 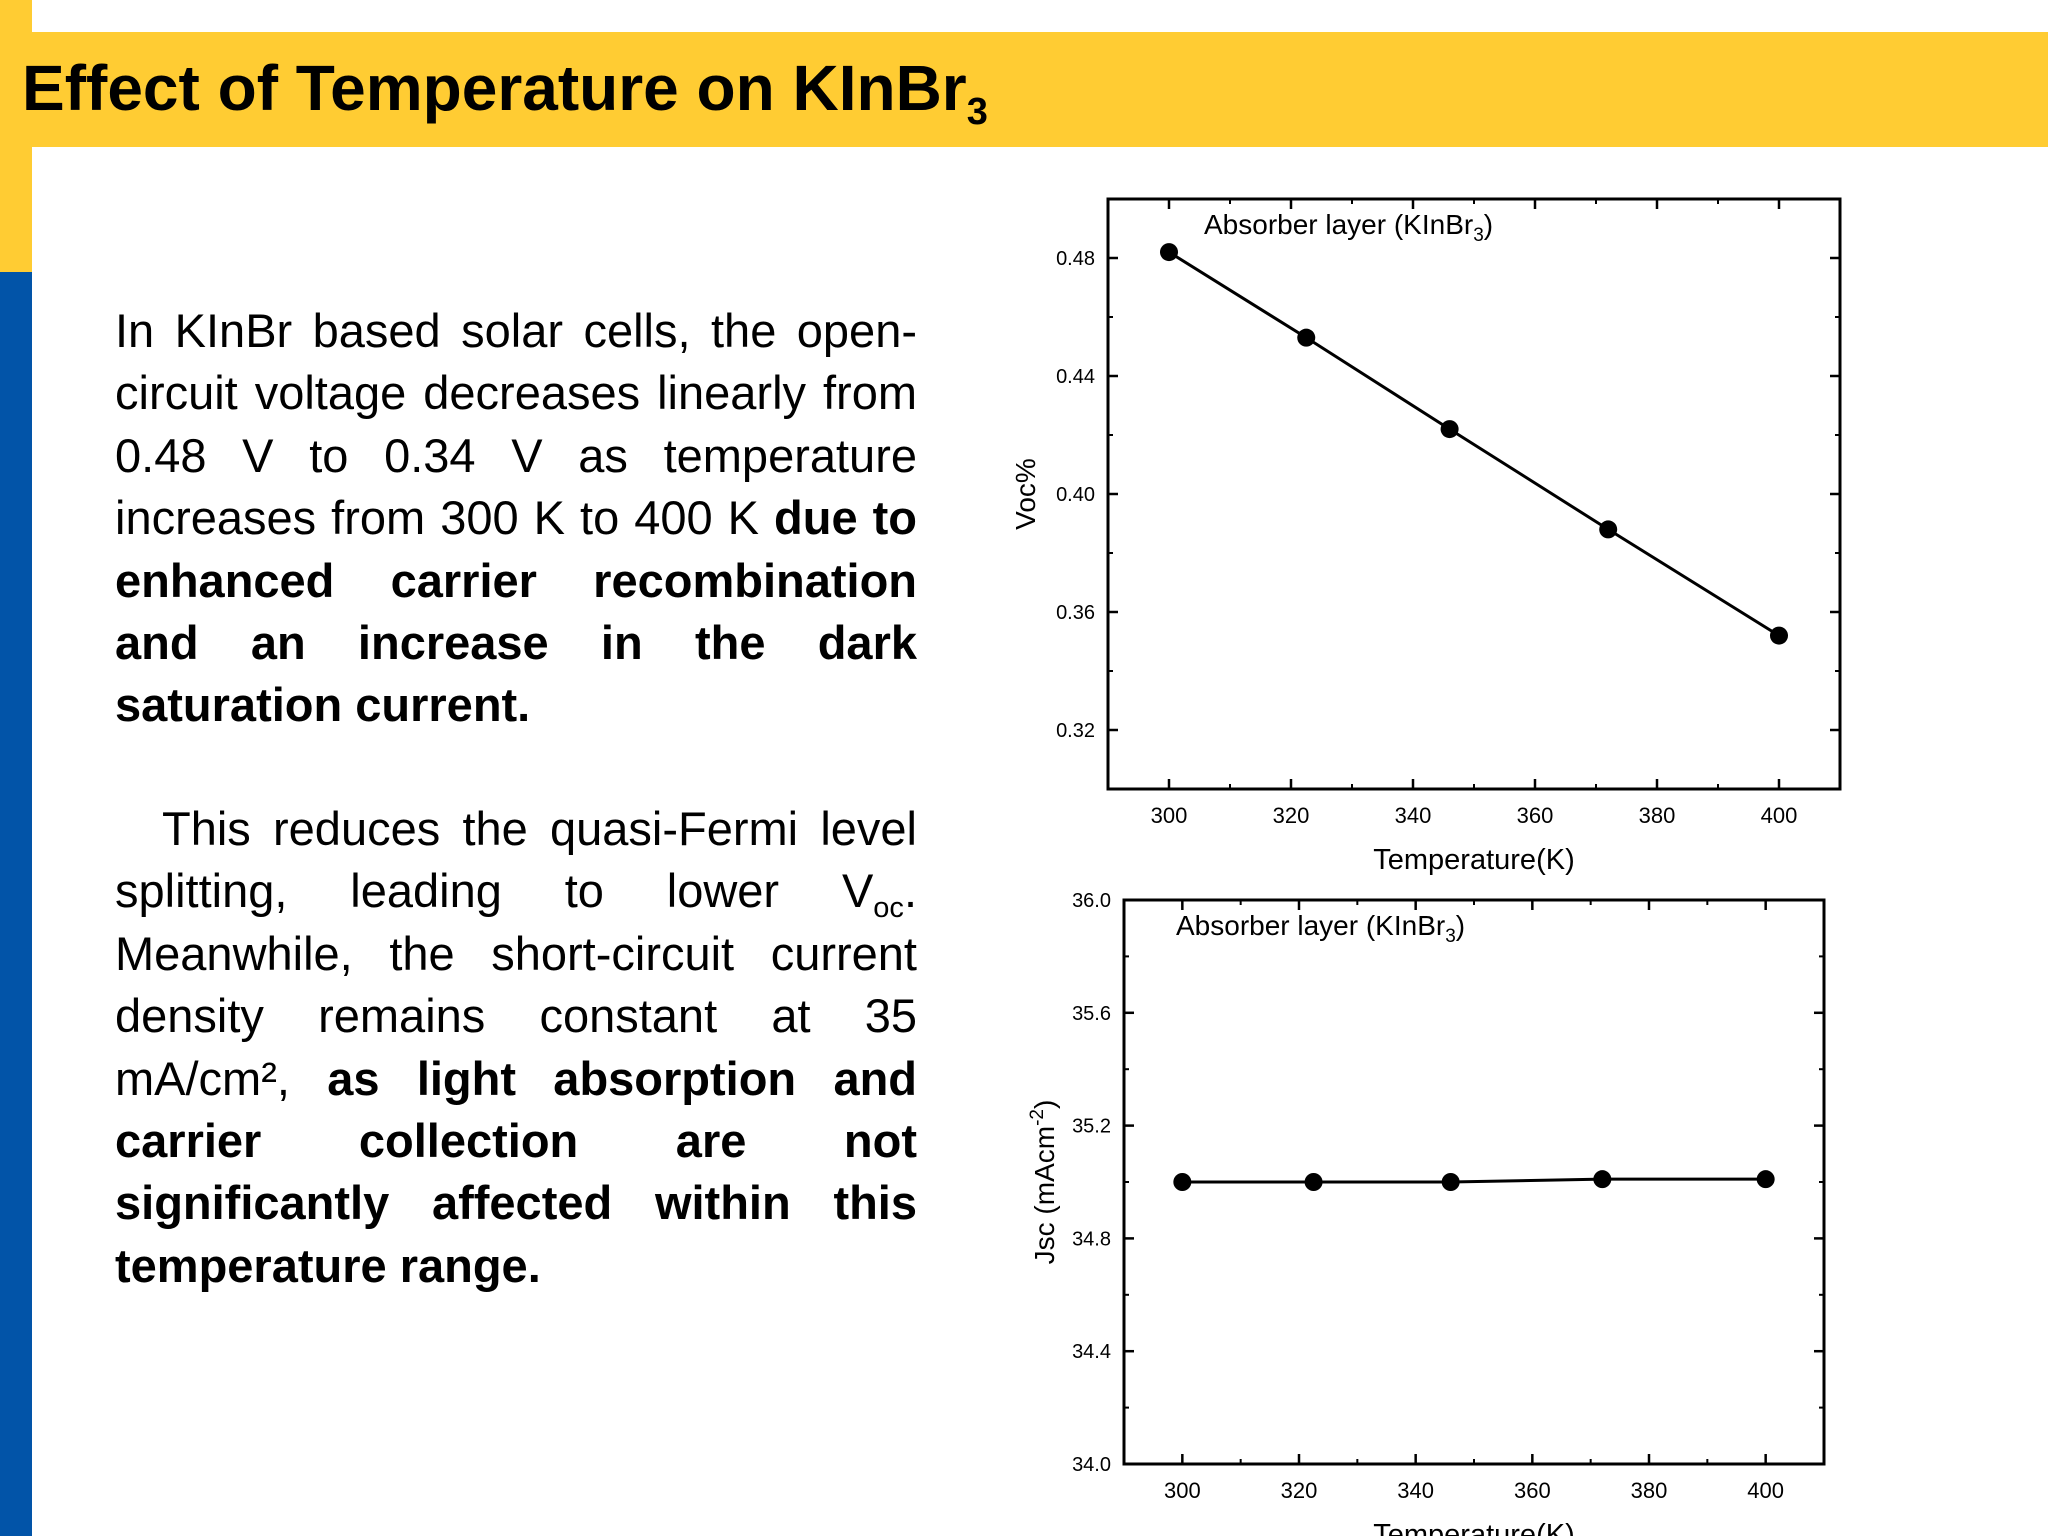 I want to click on chart2-ytick-label: 34.8, so click(x=1091, y=1239).